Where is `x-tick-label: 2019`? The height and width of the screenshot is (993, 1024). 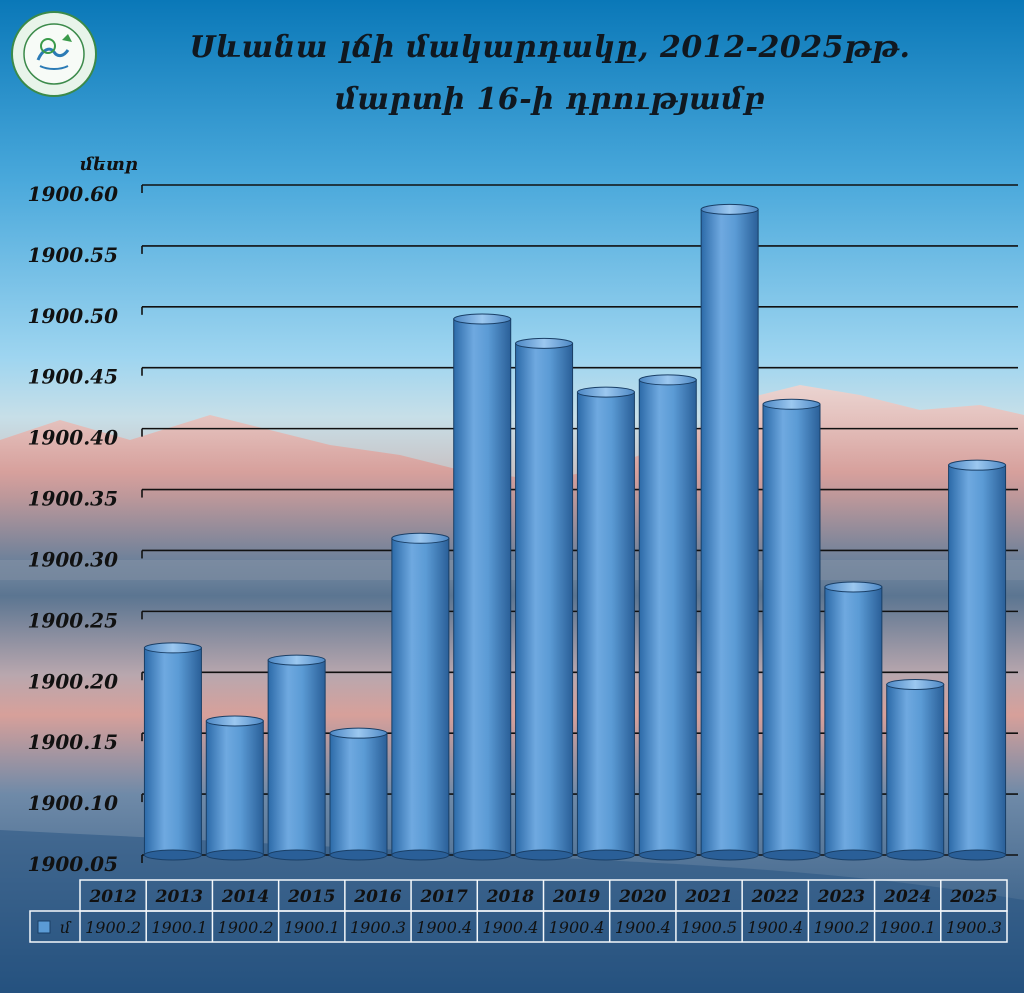
x-tick-label: 2019 is located at coordinates (576, 897).